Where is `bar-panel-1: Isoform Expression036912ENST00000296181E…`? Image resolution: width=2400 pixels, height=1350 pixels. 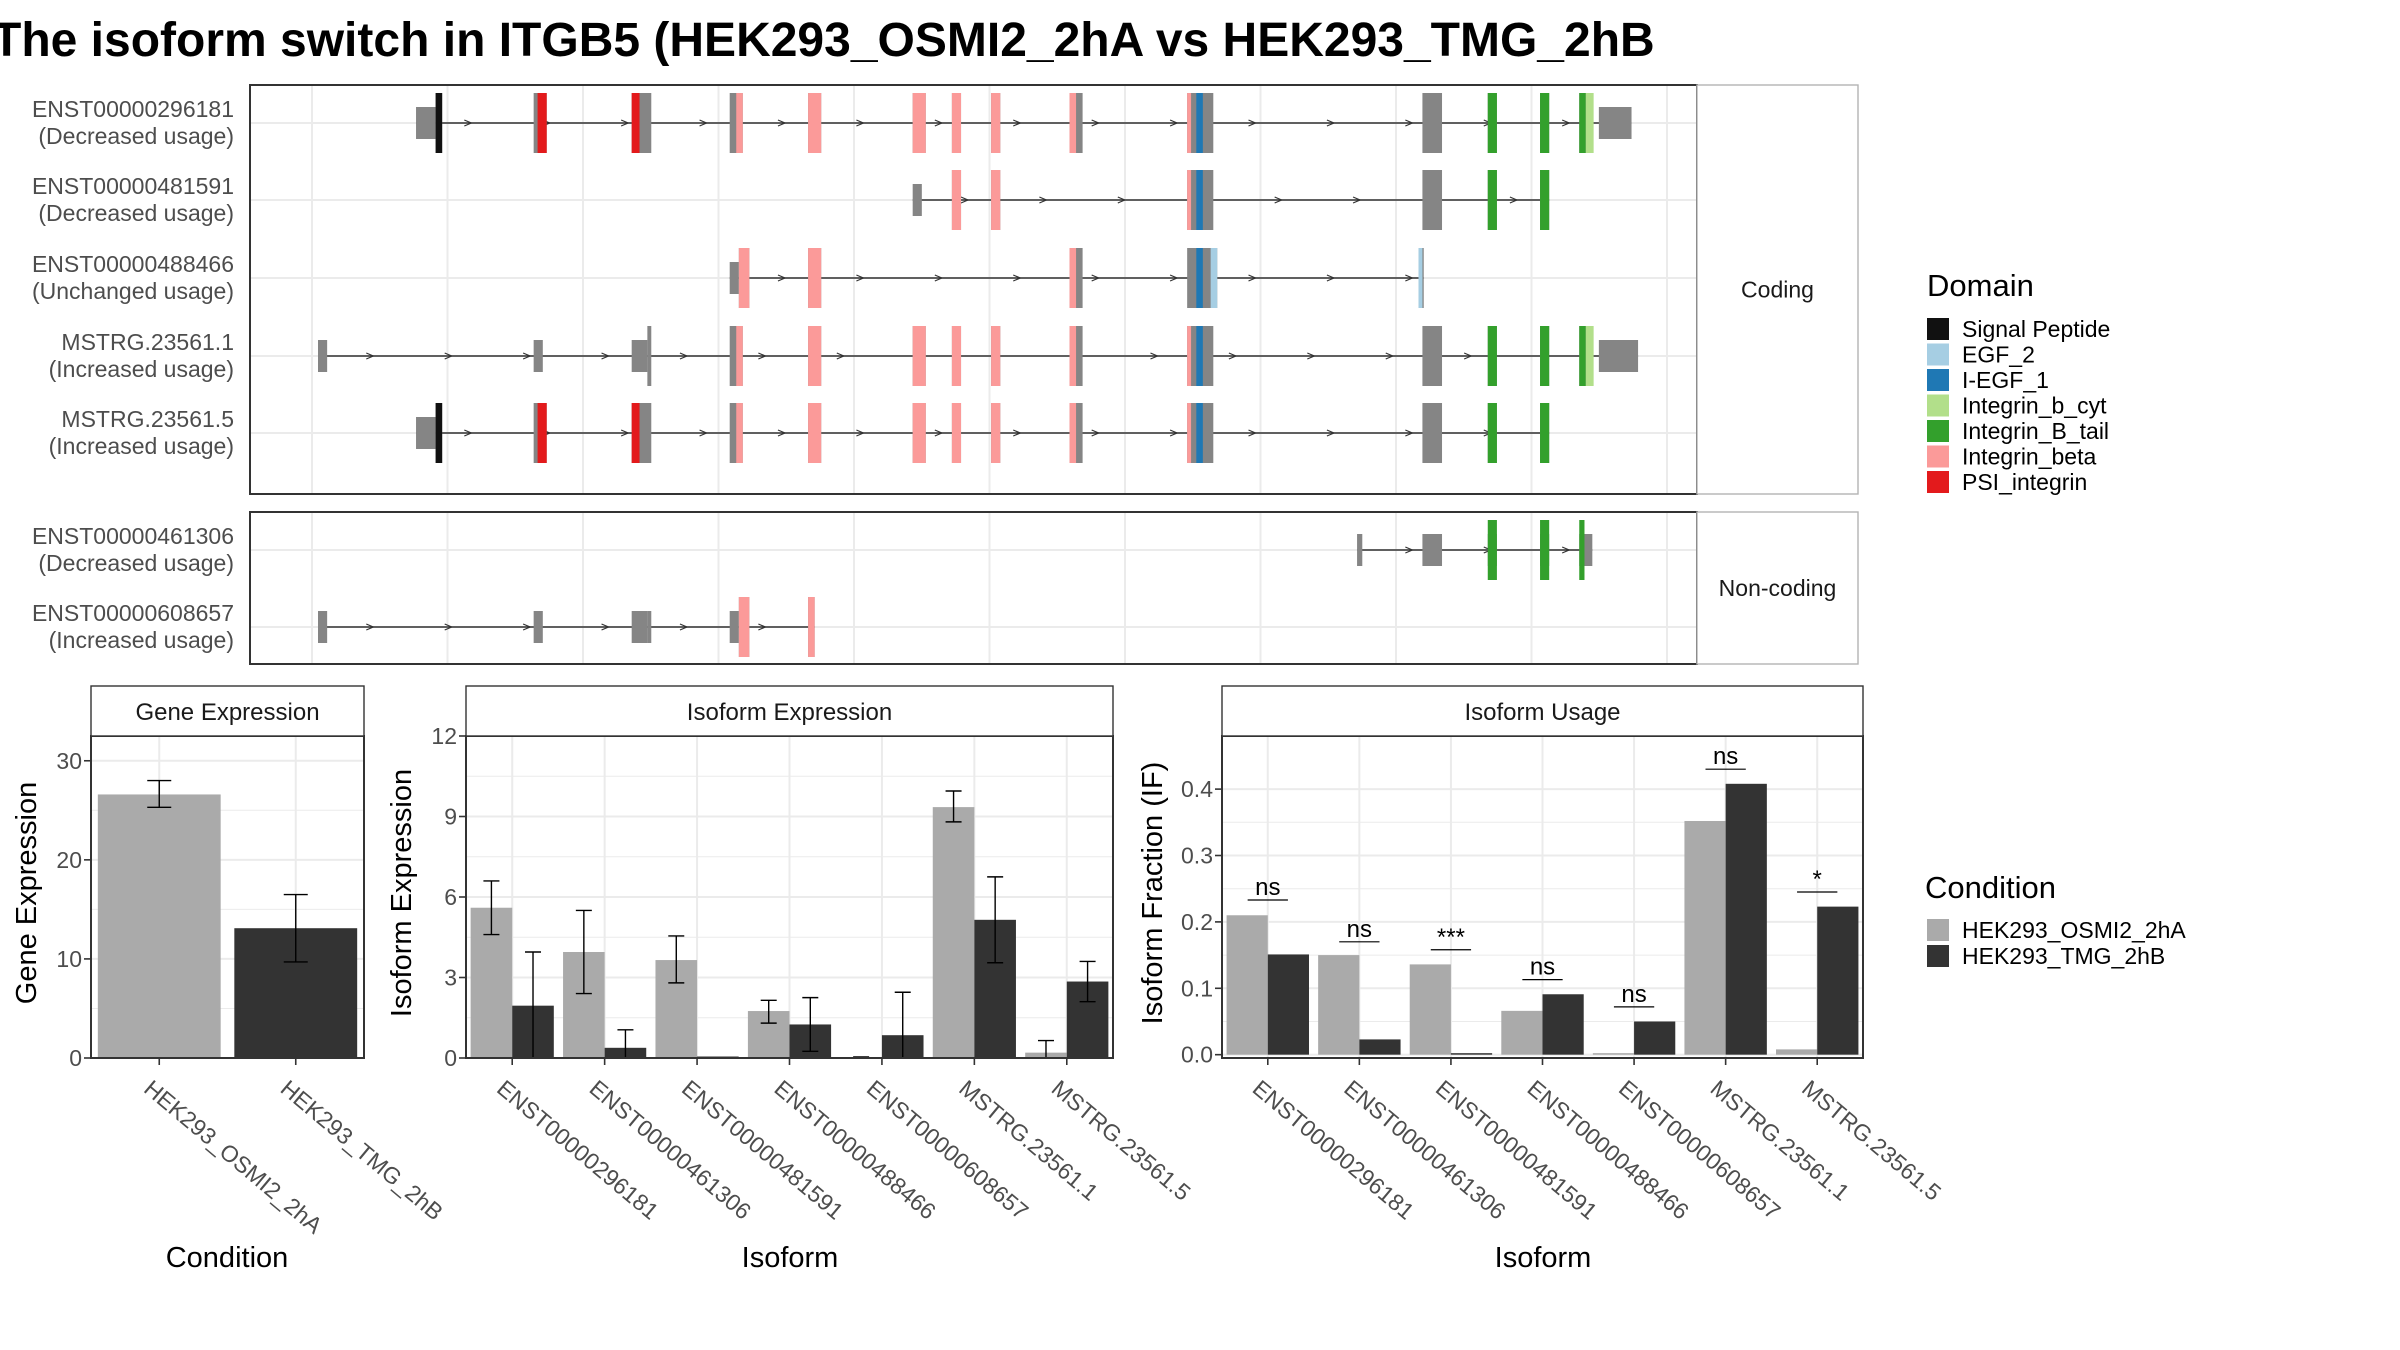
bar-panel-1: Isoform Expression036912ENST00000296181E… is located at coordinates (791, 979).